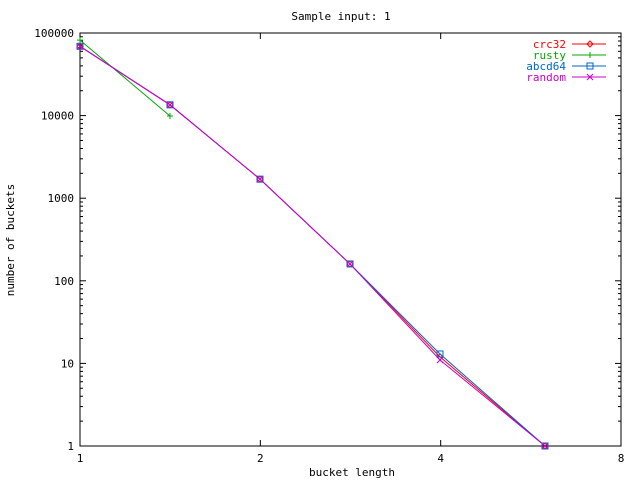 The width and height of the screenshot is (640, 480). I want to click on chart-title: Sample input: 1, so click(340, 16).